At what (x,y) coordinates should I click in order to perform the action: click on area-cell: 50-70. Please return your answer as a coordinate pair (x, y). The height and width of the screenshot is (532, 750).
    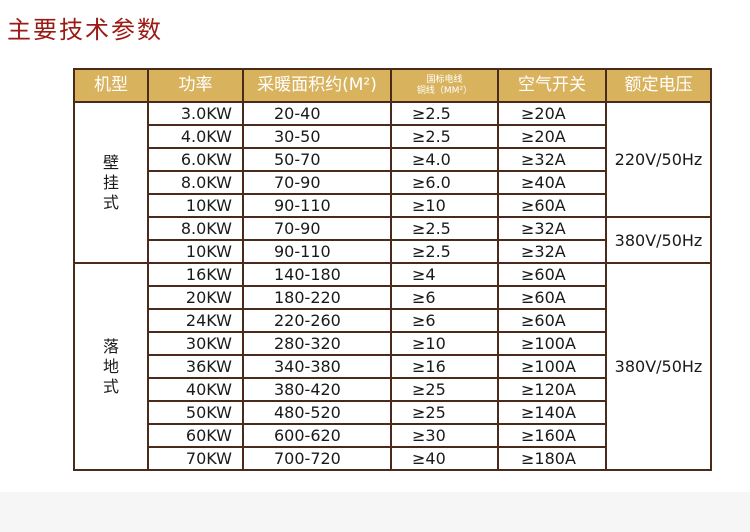
    Looking at the image, I should click on (317, 159).